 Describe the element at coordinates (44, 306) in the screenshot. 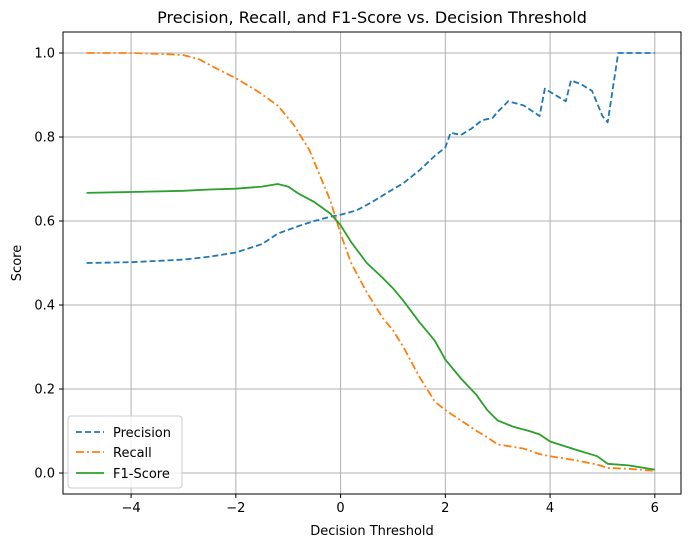

I see `y-tick-label: 0.4` at that location.